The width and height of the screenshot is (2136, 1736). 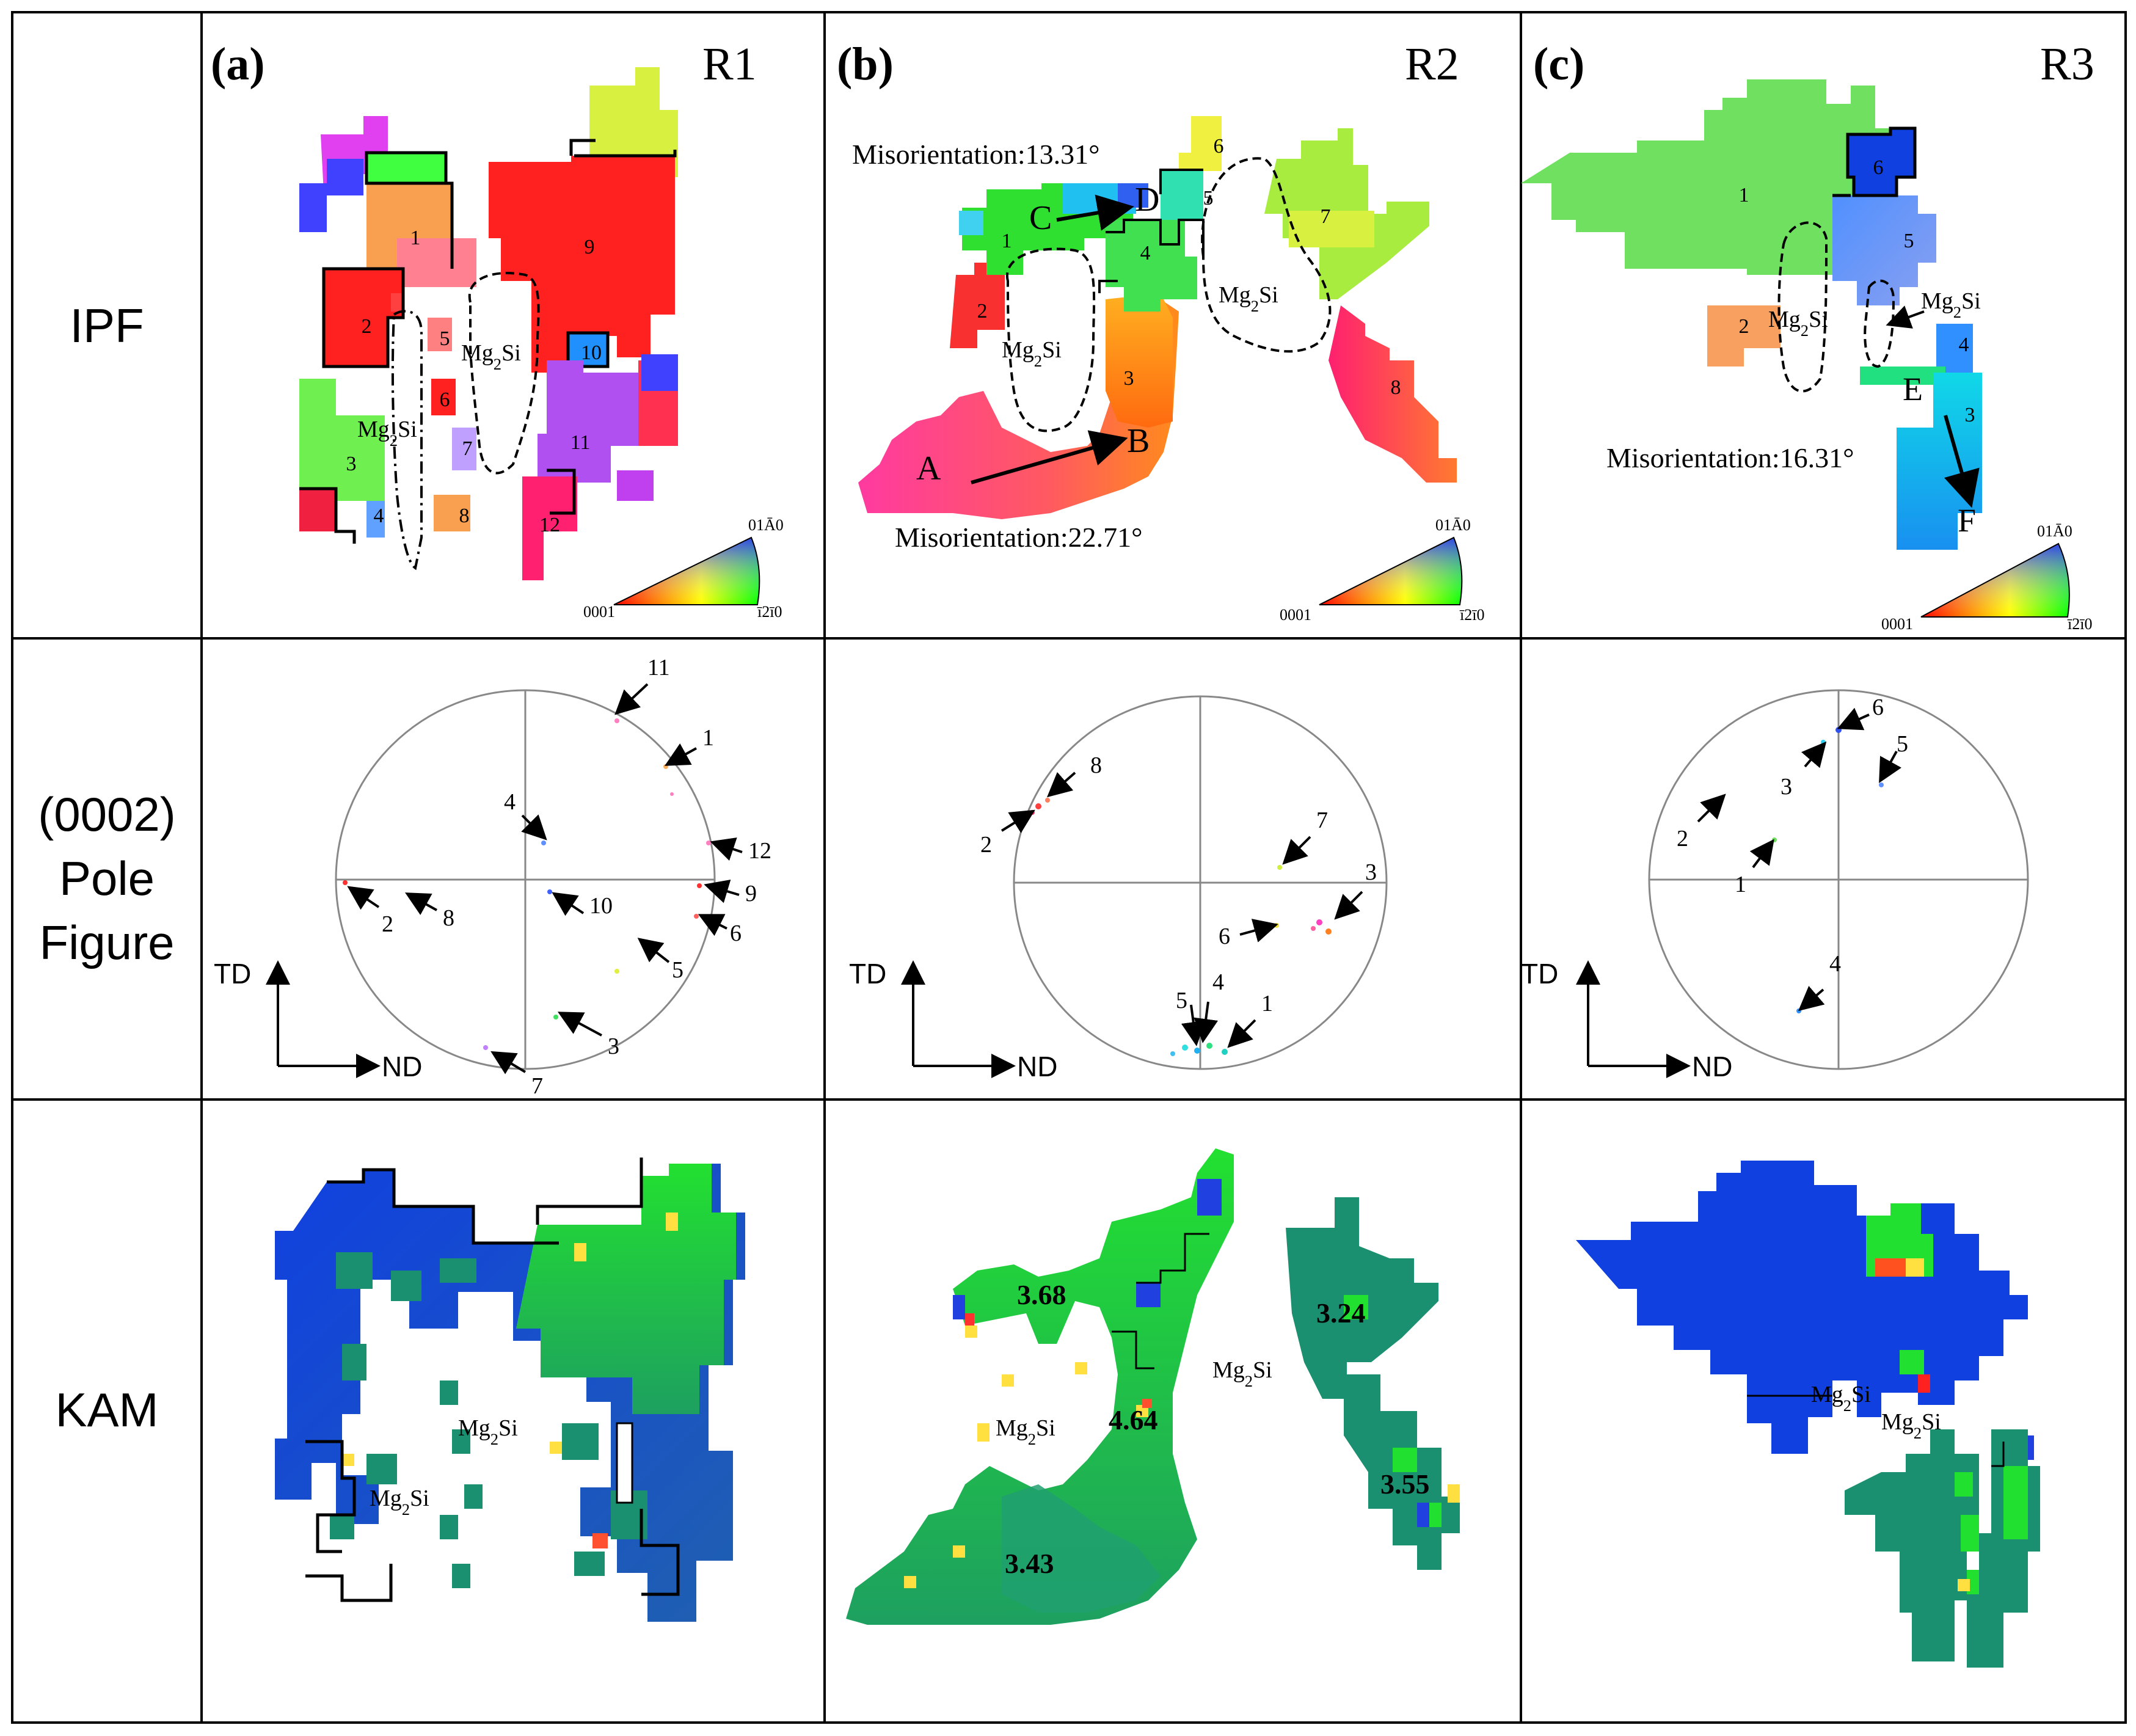 What do you see at coordinates (759, 851) in the screenshot?
I see `pole-a-12: 12` at bounding box center [759, 851].